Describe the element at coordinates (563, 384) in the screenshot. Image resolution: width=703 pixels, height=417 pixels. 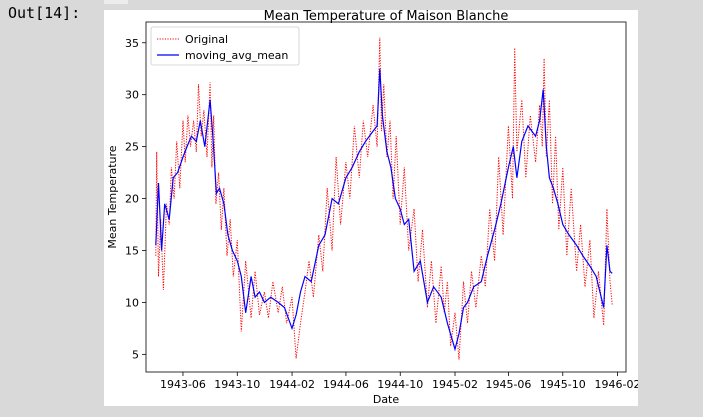
I see `x-tick-label: 1945-10` at that location.